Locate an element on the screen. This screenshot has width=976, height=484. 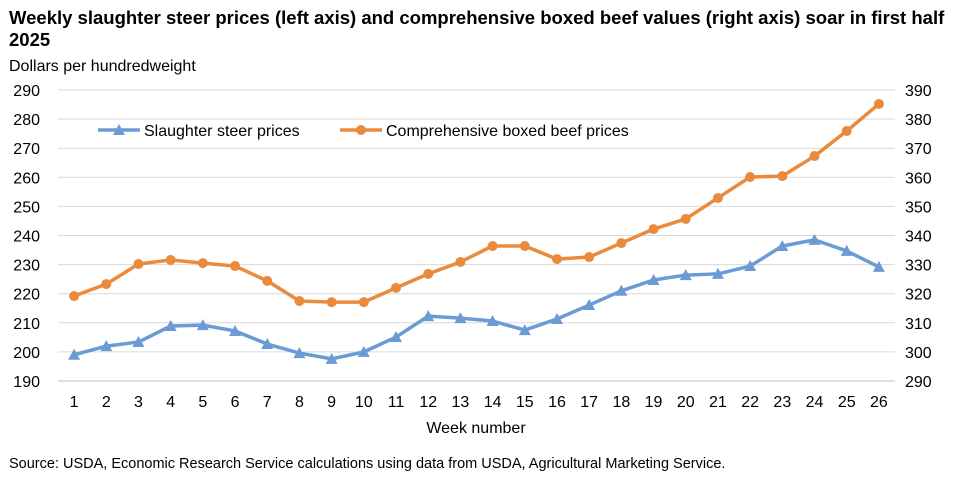
x-tick-label: 19 is located at coordinates (654, 402).